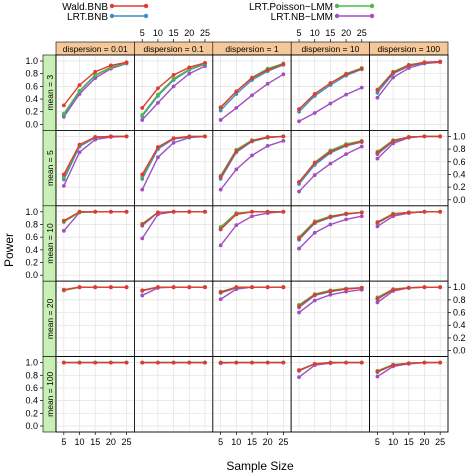 The width and height of the screenshot is (474, 475). I want to click on y-tick-label: 0.6, so click(31, 86).